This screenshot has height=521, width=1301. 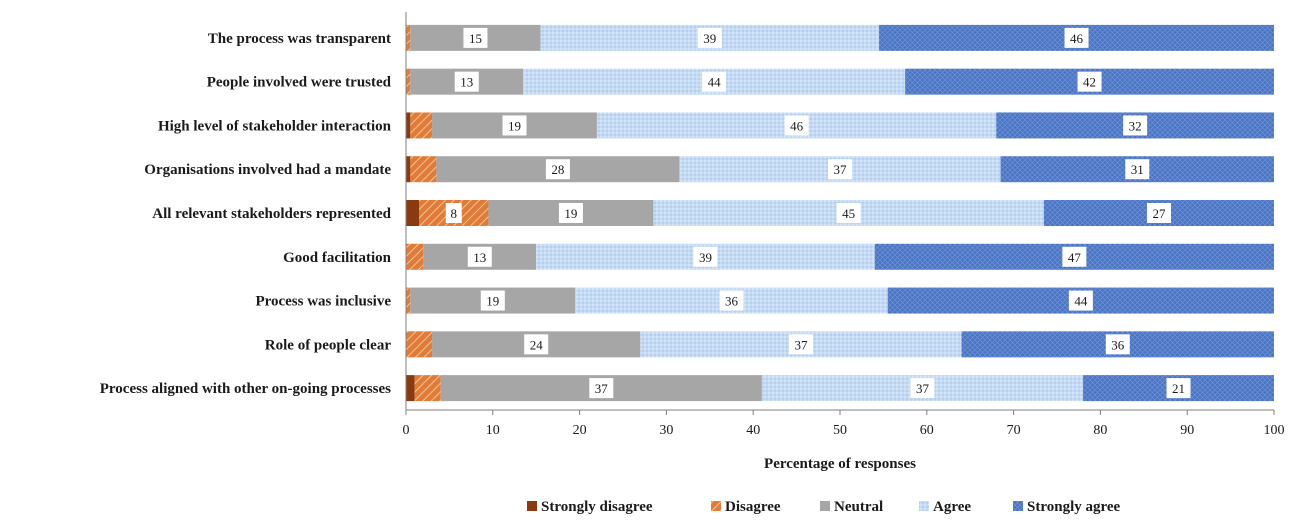 I want to click on category-label: Good facilitation, so click(x=337, y=258).